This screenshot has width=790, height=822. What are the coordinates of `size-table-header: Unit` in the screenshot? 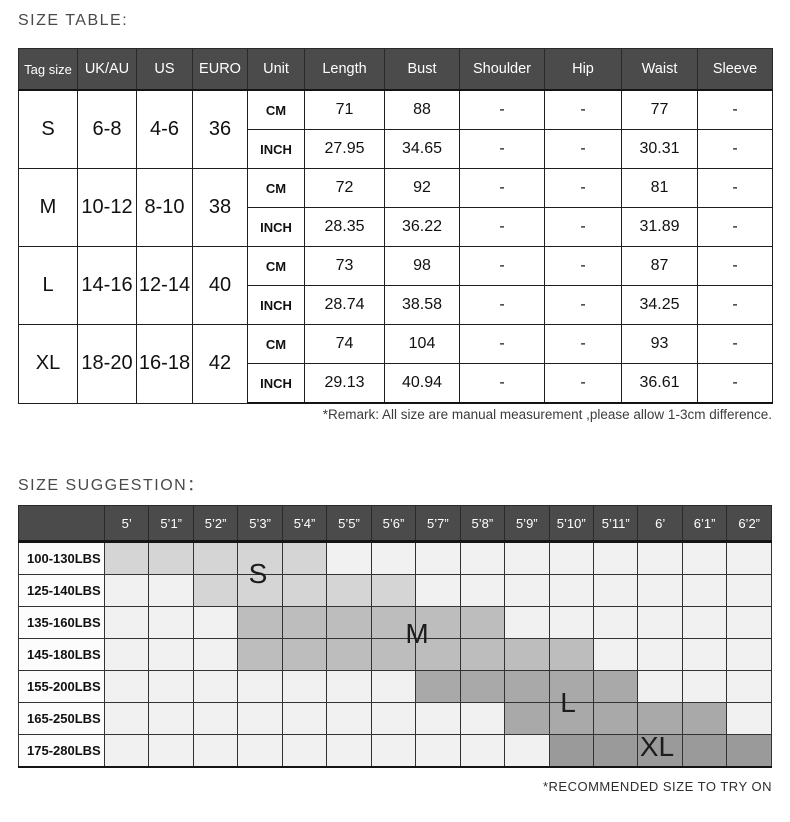 It's located at (276, 69).